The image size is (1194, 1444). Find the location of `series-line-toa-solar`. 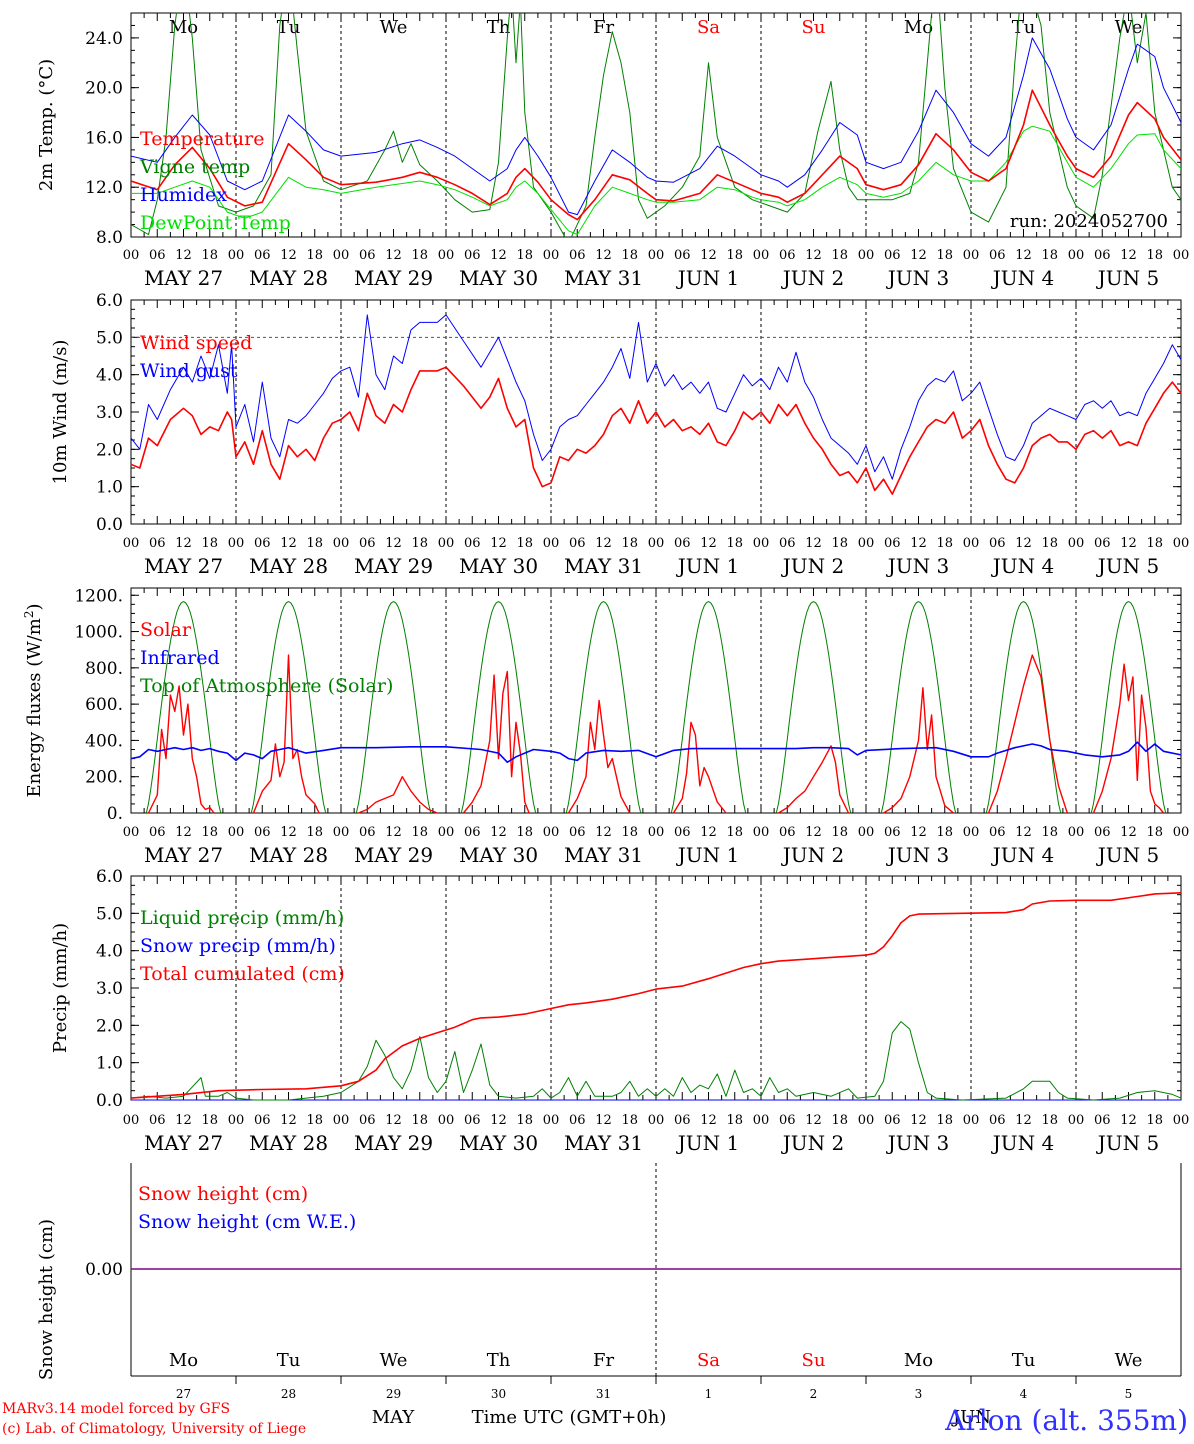

series-line-toa-solar is located at coordinates (603, 707).